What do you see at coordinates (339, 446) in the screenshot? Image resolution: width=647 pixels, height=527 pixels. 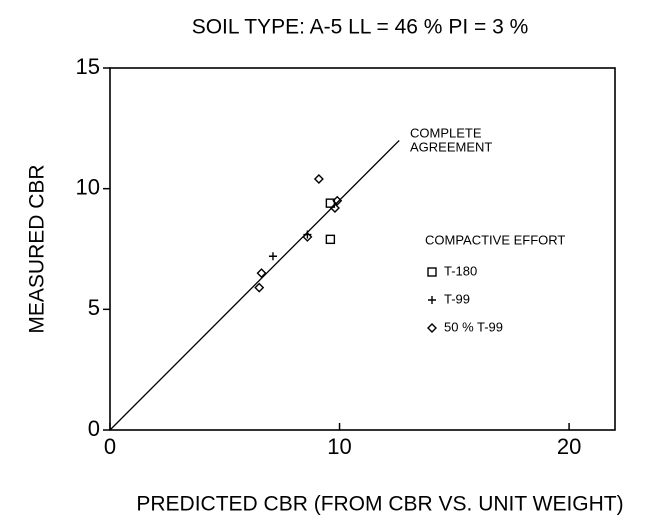 I see `x-tick-label: 10` at bounding box center [339, 446].